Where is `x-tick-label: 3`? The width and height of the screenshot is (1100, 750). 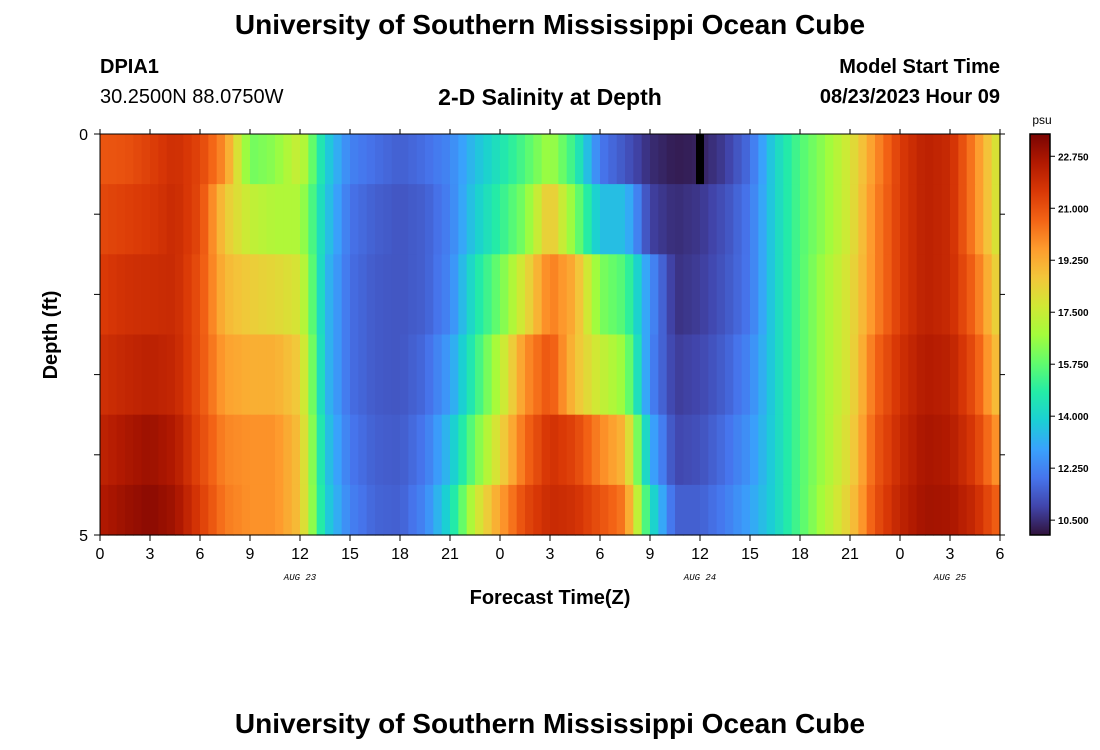 x-tick-label: 3 is located at coordinates (550, 554).